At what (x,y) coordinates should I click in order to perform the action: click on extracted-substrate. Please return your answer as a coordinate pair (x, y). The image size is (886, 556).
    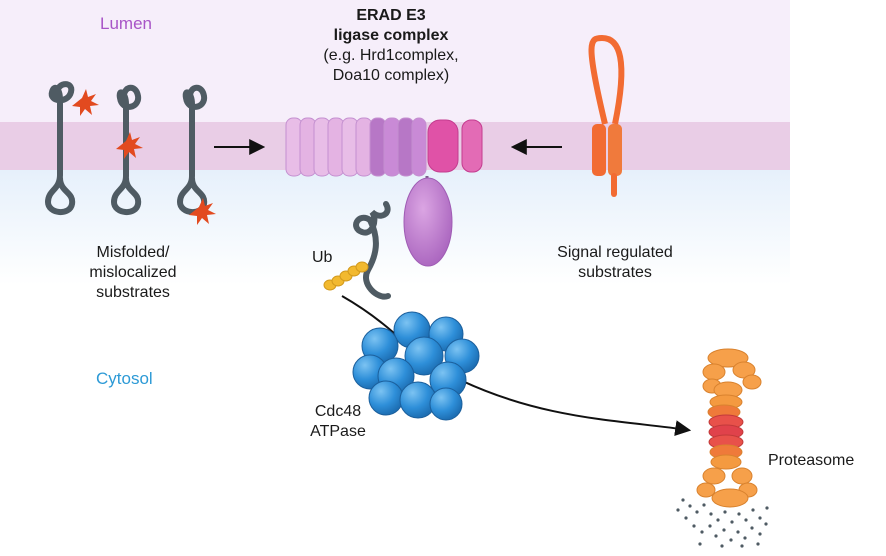
    Looking at the image, I should click on (372, 250).